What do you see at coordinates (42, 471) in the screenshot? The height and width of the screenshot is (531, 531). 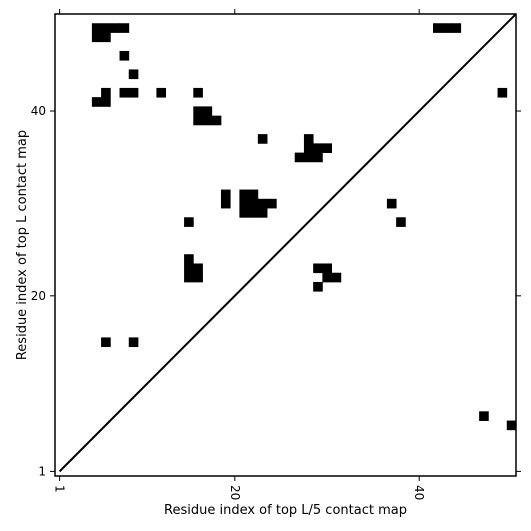 I see `y-tick-label: 1` at bounding box center [42, 471].